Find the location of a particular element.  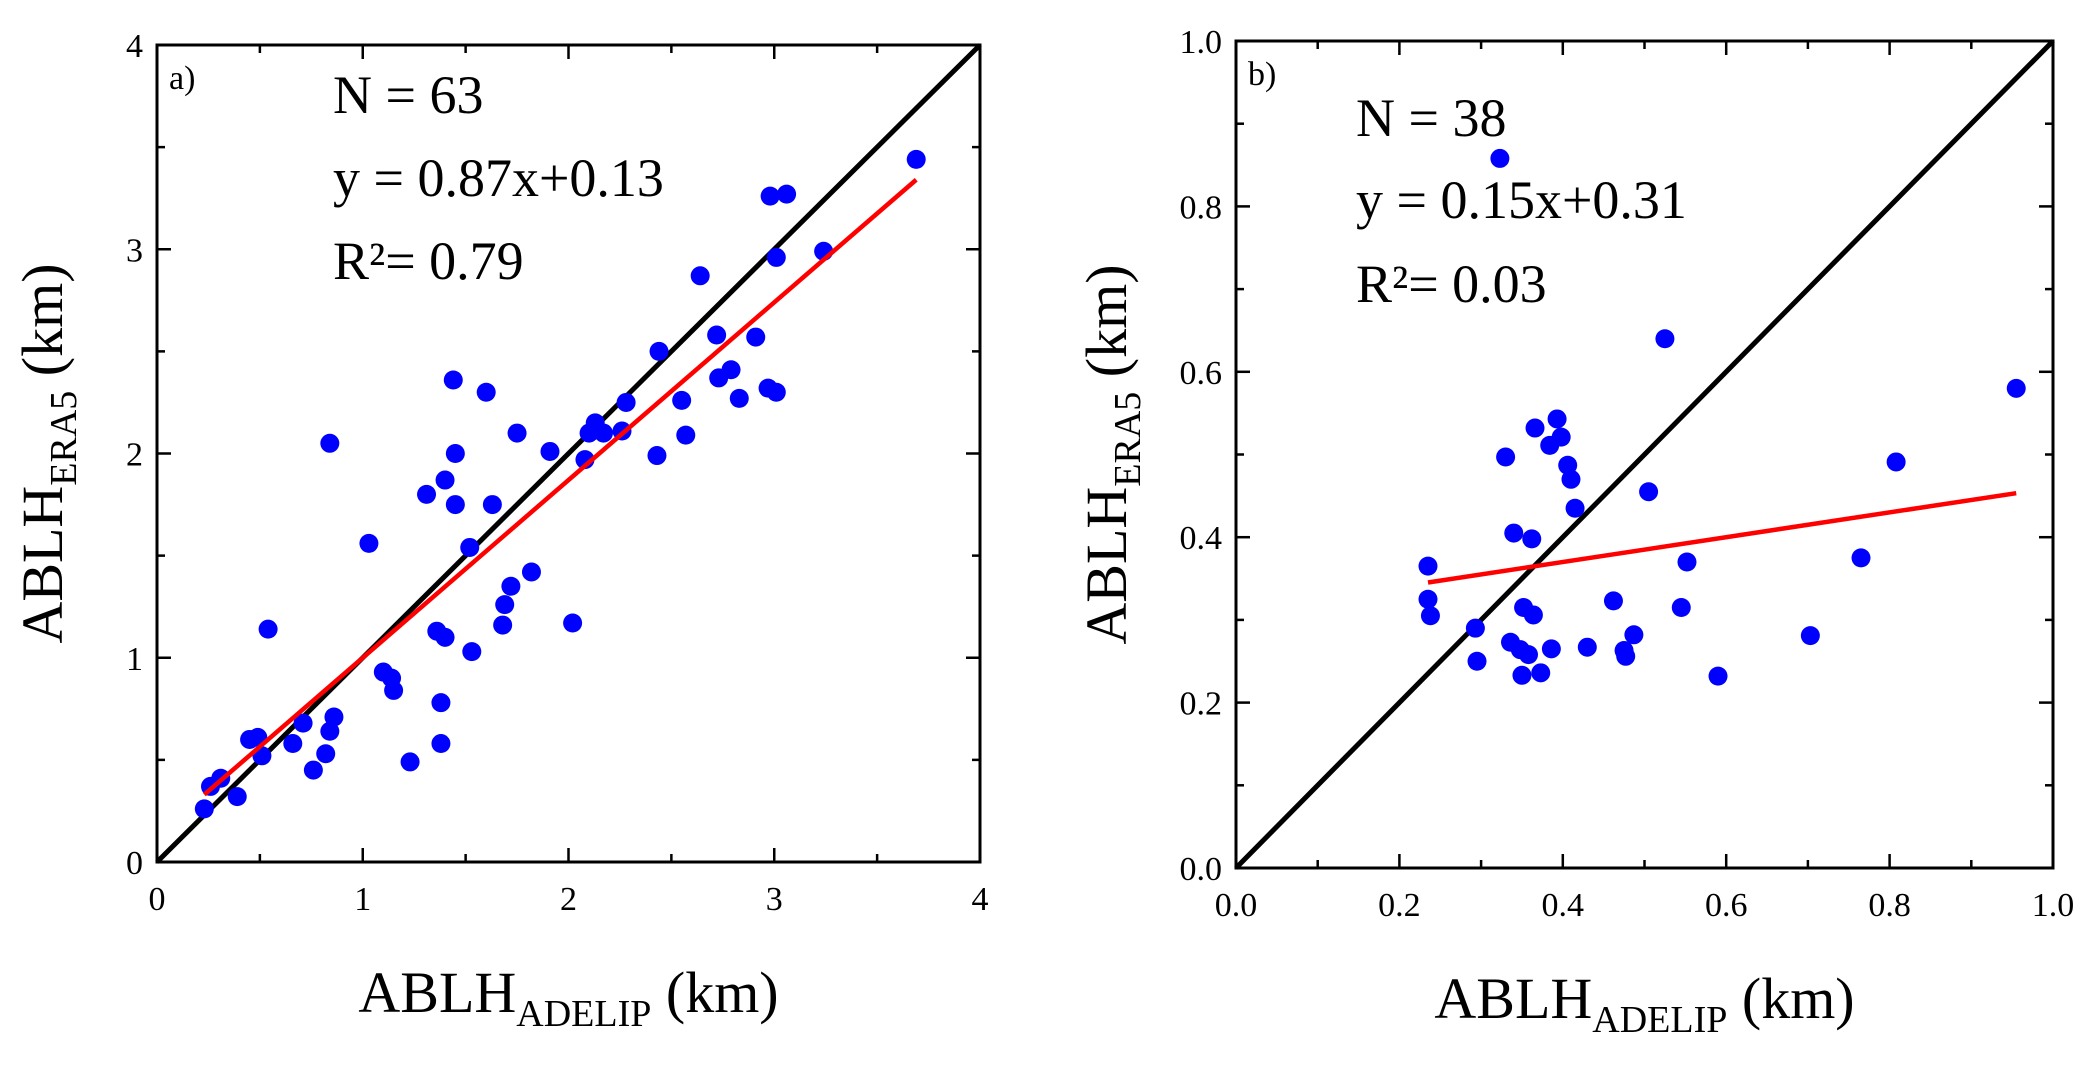

panel-b-x-axis-label-main: ABLH is located at coordinates (1513, 998).